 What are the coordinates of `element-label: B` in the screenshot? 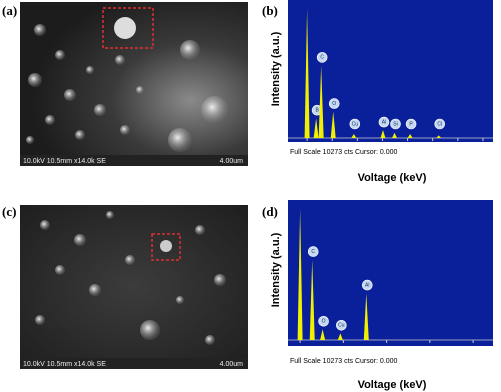 It's located at (317, 111).